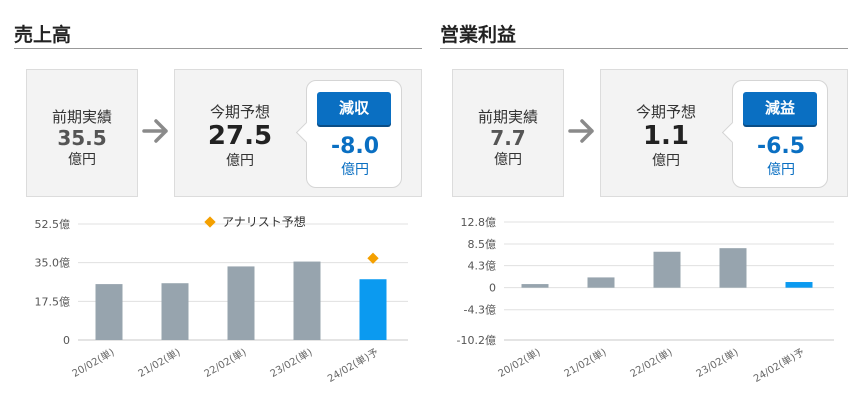  Describe the element at coordinates (478, 35) in the screenshot. I see `section-title: 営業利益` at that location.